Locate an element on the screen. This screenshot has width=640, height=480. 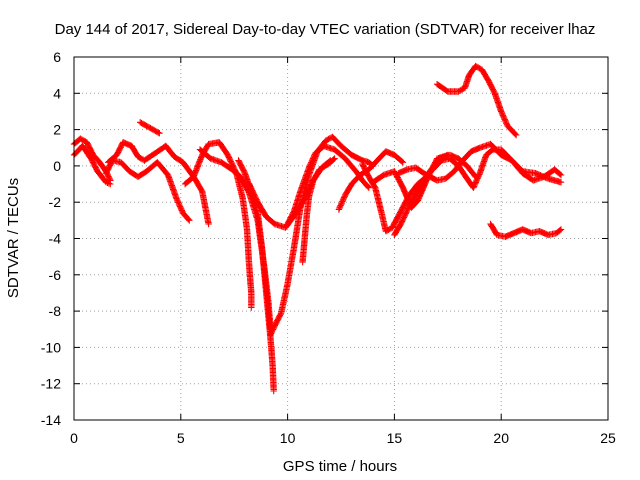
y-tick-label: -12 is located at coordinates (51, 384).